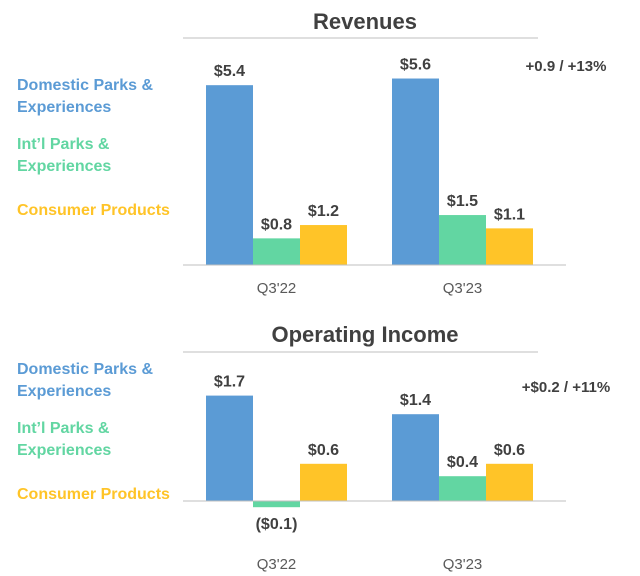 The height and width of the screenshot is (576, 640). What do you see at coordinates (509, 450) in the screenshot?
I see `data-label-1-1-2: $0.6` at bounding box center [509, 450].